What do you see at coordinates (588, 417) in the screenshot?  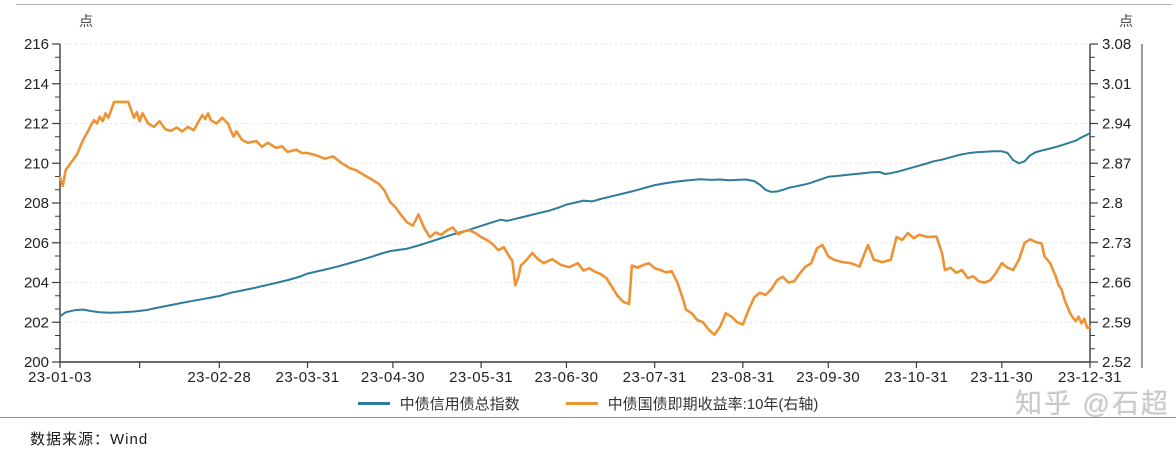 I see `separator-line` at bounding box center [588, 417].